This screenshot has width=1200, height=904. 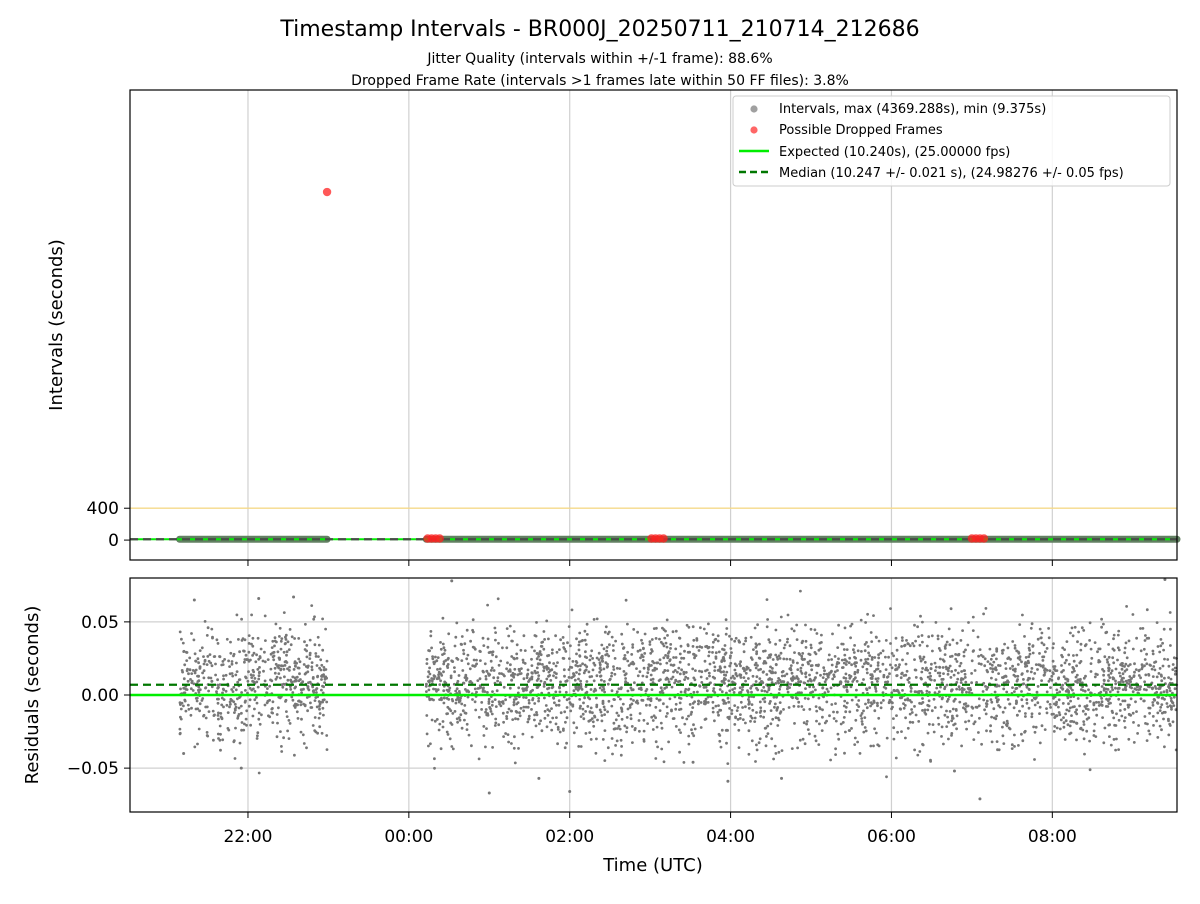 What do you see at coordinates (754, 109) in the screenshot?
I see `legend-marker-intervals` at bounding box center [754, 109].